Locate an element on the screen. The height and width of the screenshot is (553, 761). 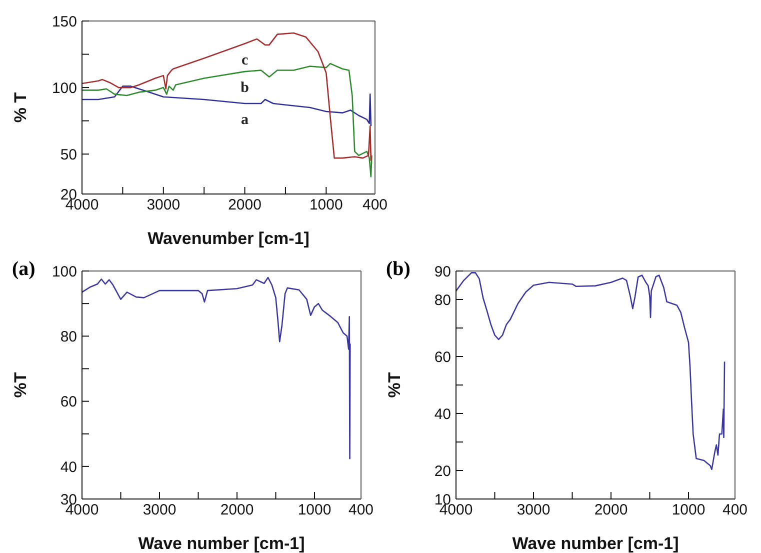
chart-title: (a) is located at coordinates (24, 269).